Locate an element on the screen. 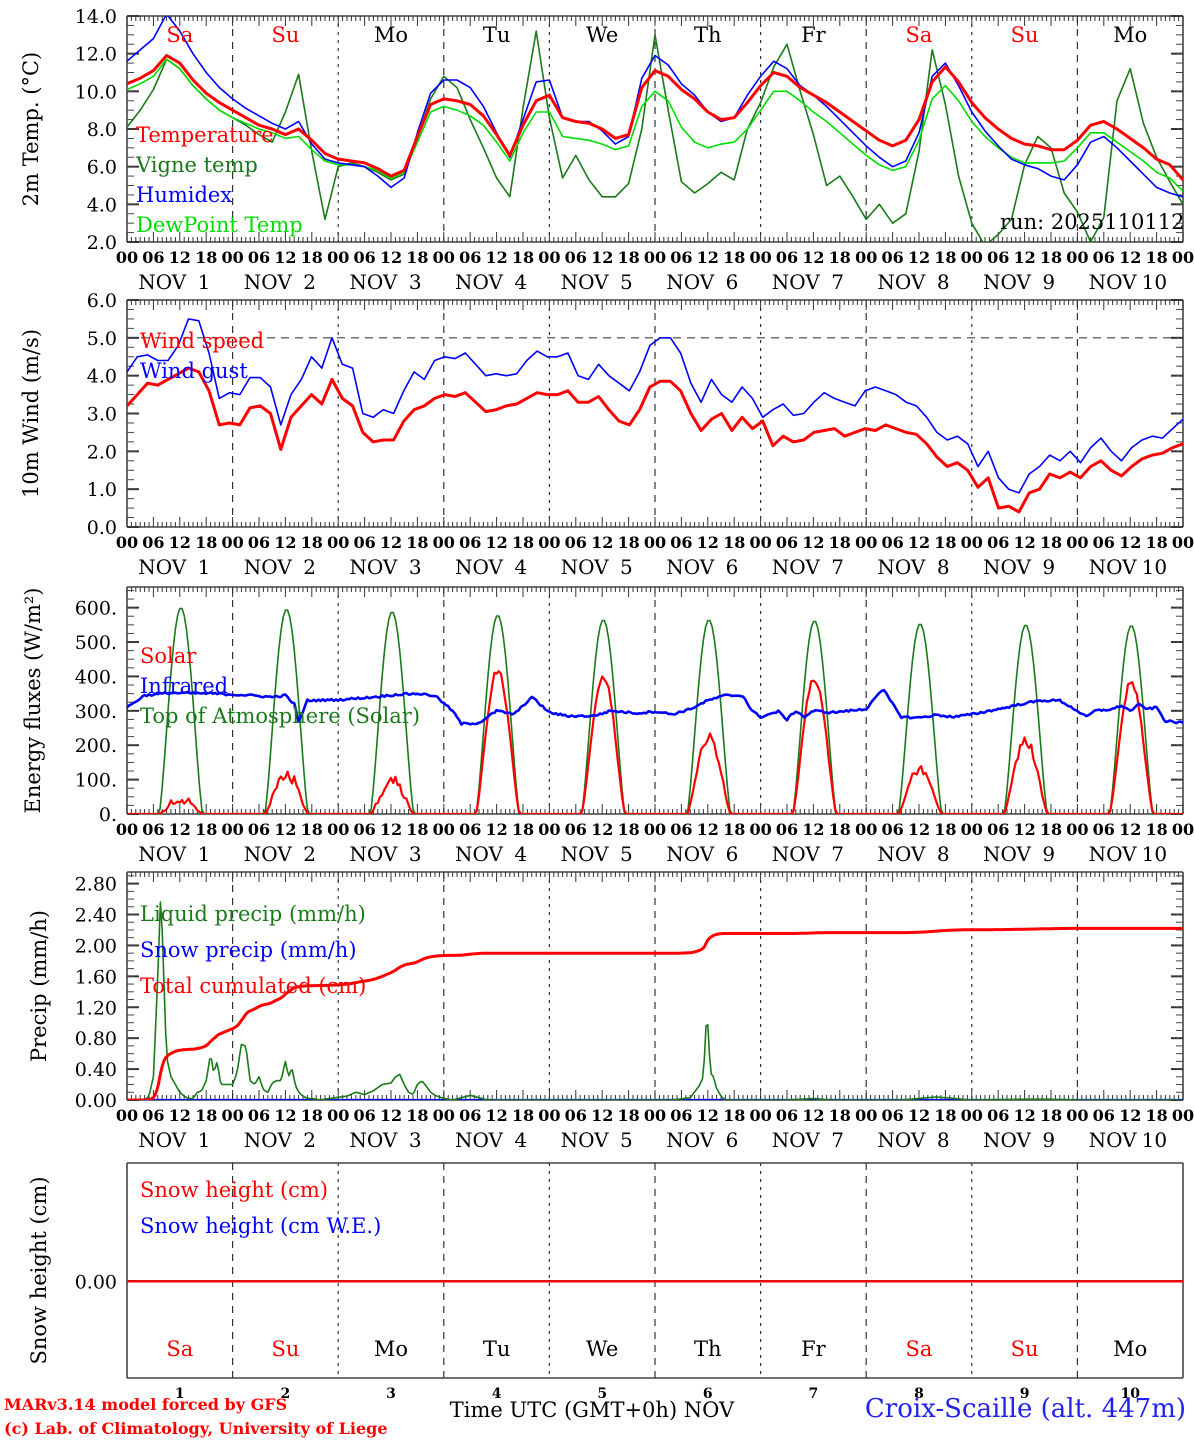  ytick-label: 300. is located at coordinates (96, 712).